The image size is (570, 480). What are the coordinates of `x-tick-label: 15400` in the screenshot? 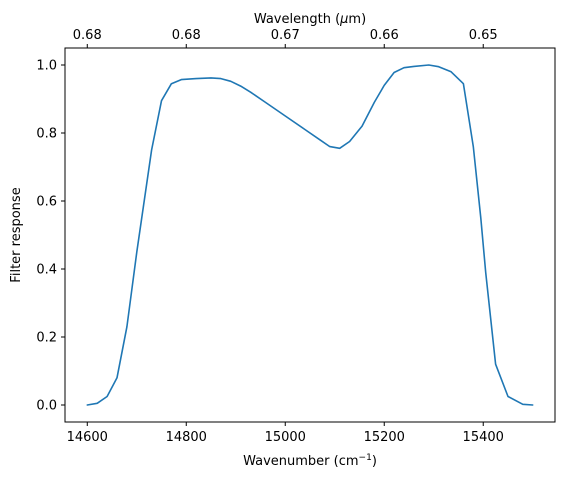 It's located at (483, 437).